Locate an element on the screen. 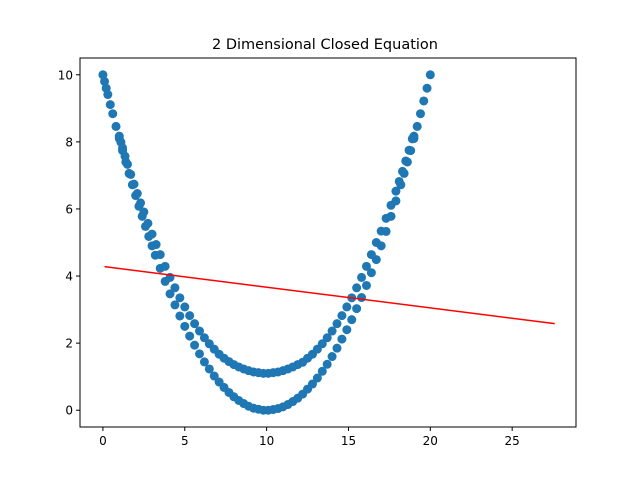 The image size is (640, 480). x-tick-label: 20 is located at coordinates (430, 441).